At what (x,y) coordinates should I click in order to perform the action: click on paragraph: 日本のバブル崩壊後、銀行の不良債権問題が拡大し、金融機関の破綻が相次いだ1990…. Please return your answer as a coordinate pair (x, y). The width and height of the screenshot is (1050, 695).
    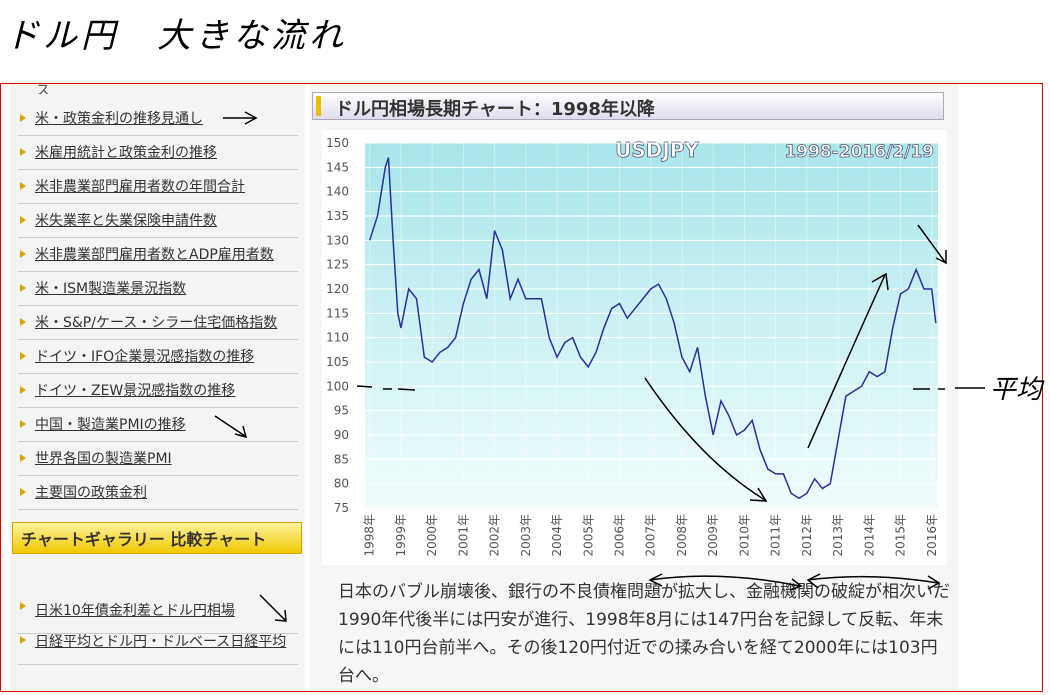
    Looking at the image, I should click on (644, 634).